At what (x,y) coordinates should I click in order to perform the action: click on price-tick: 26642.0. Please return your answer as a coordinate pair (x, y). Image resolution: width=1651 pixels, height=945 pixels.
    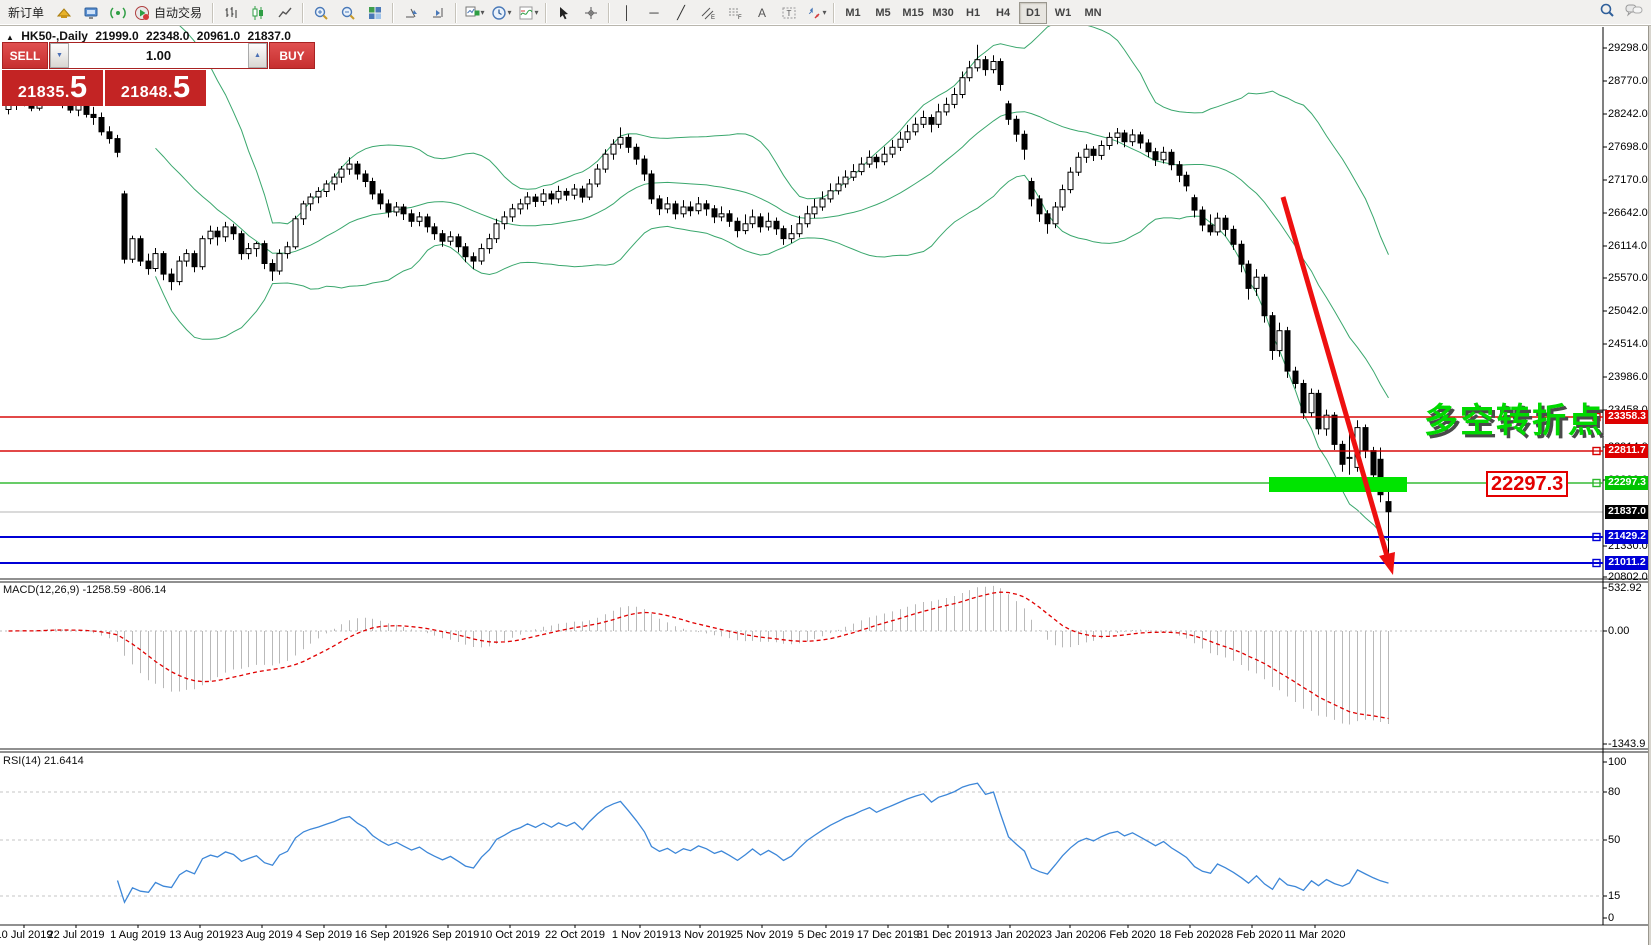
    Looking at the image, I should click on (1628, 213).